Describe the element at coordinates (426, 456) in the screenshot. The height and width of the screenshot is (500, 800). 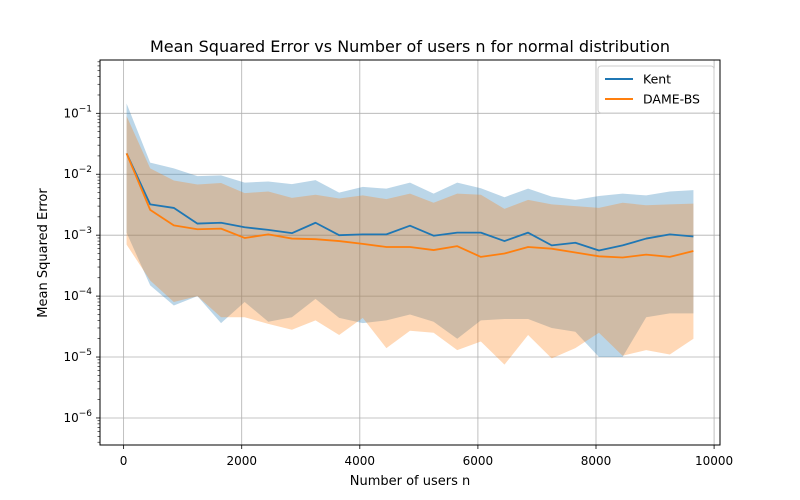
I see `x-axis: 0 2000 4000 6000 8000 10000` at that location.